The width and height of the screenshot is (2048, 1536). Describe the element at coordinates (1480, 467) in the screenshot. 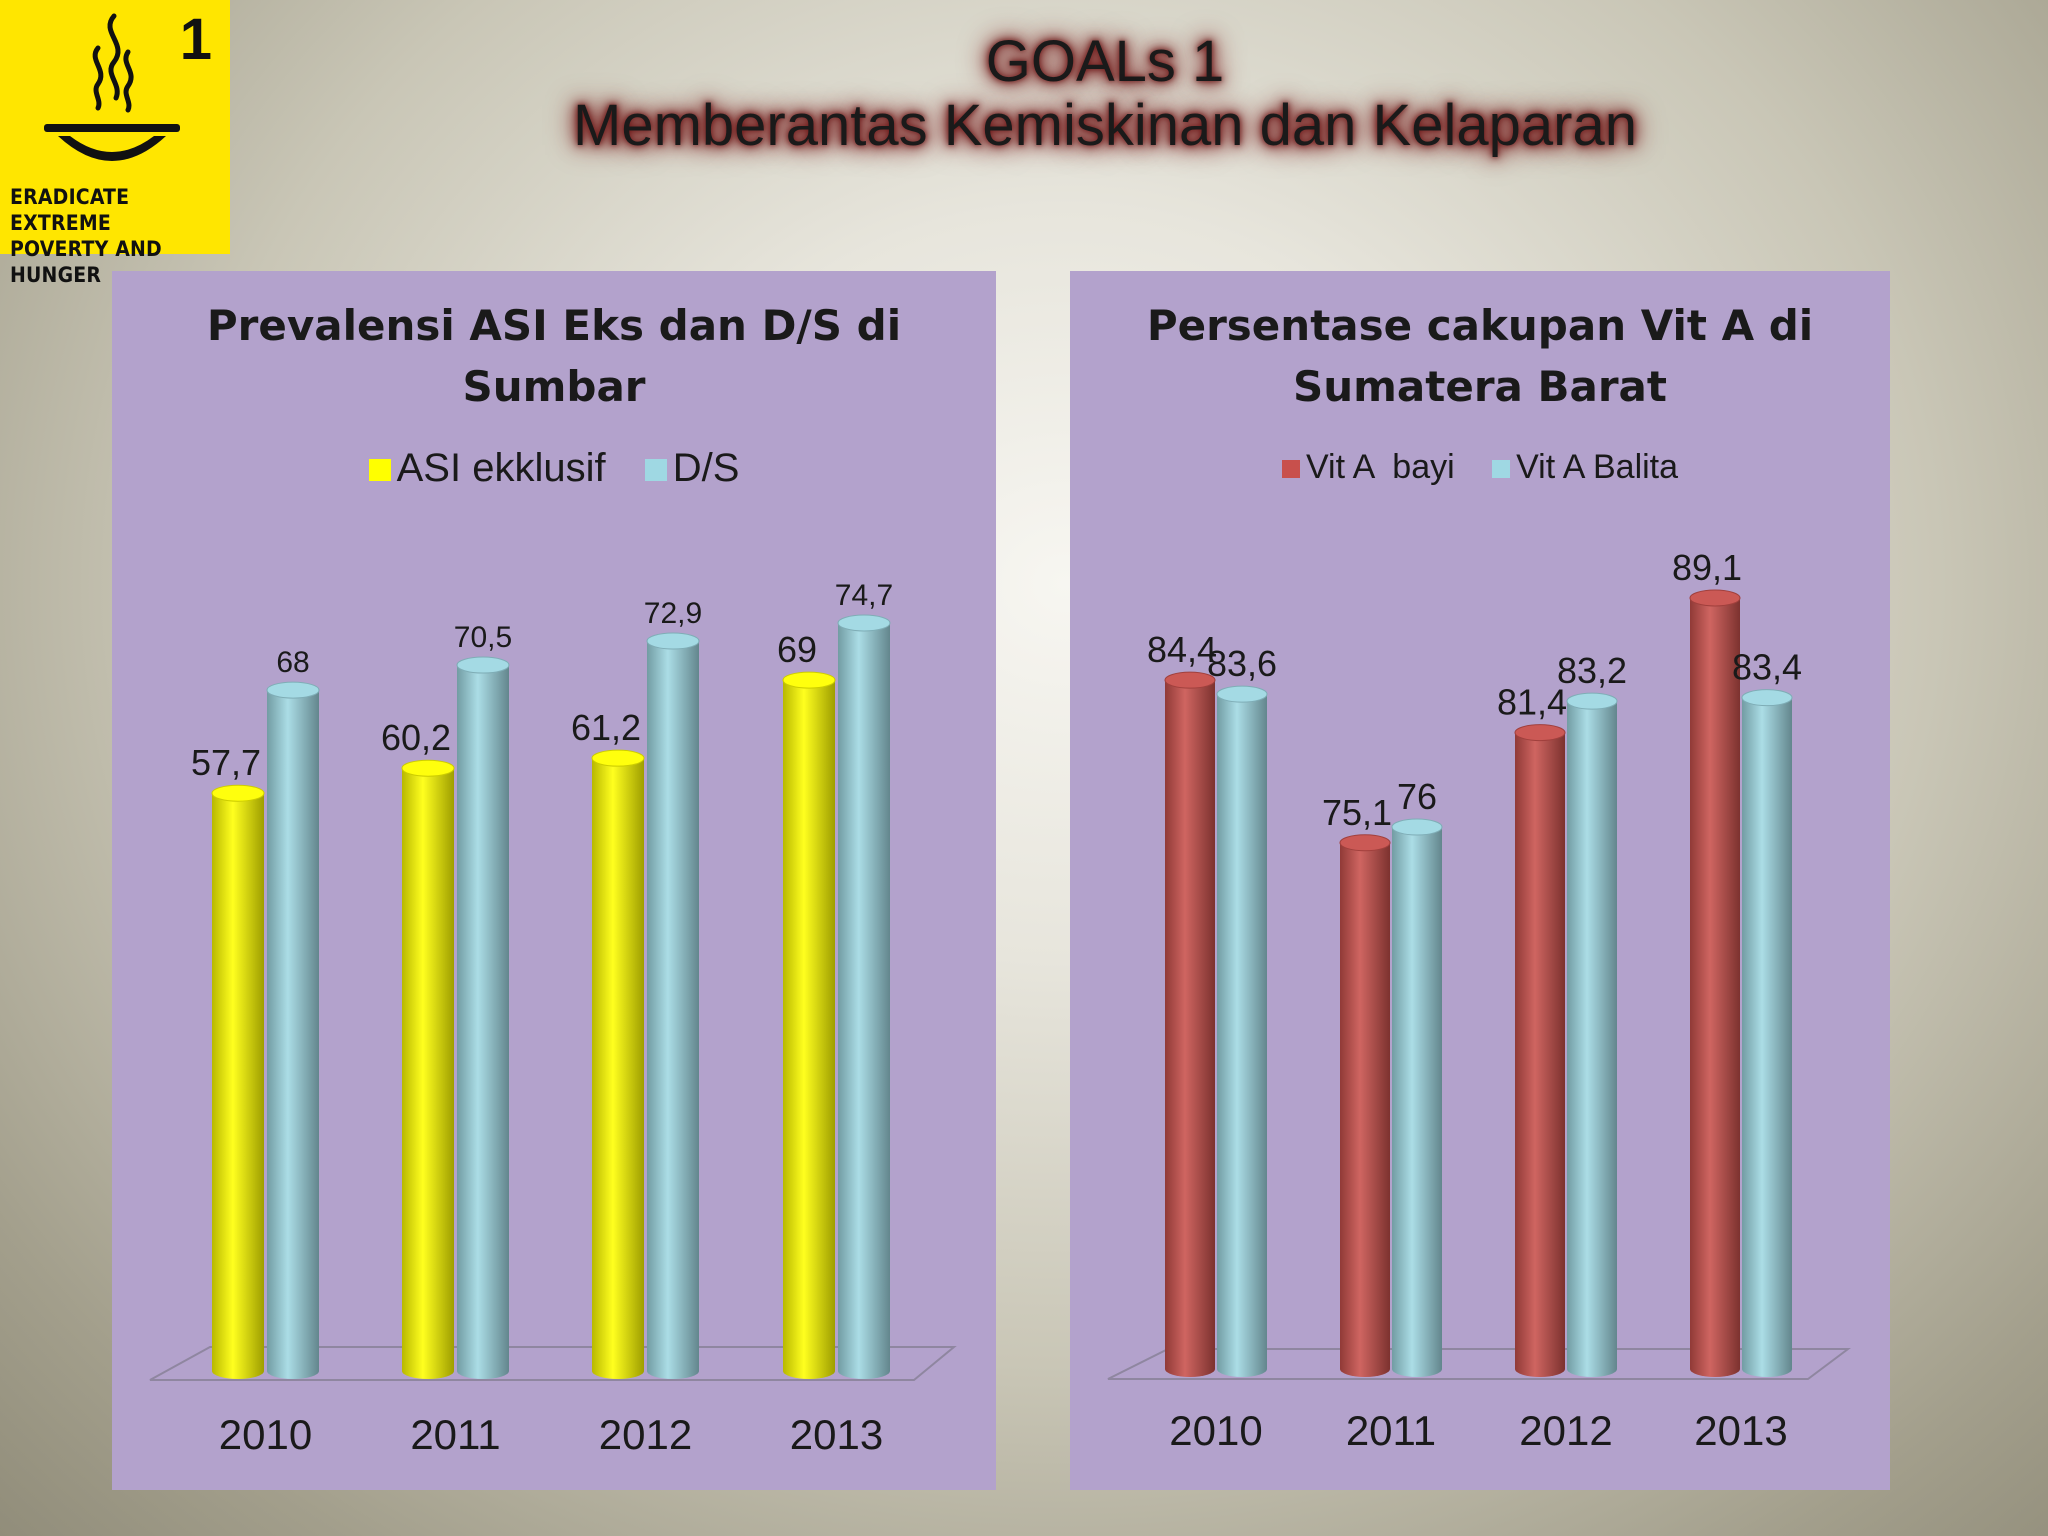

I see `chart-legend: Vit A bayi Vit A Balita` at that location.